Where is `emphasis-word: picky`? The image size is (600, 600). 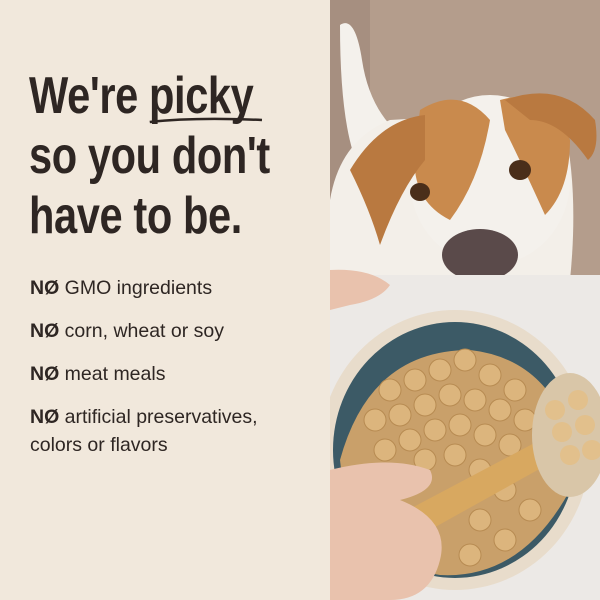 emphasis-word: picky is located at coordinates (201, 96).